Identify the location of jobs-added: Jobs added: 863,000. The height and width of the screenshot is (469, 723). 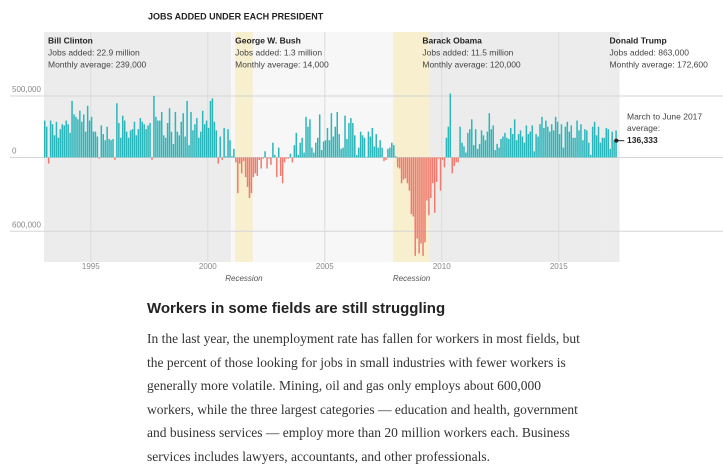
(650, 52).